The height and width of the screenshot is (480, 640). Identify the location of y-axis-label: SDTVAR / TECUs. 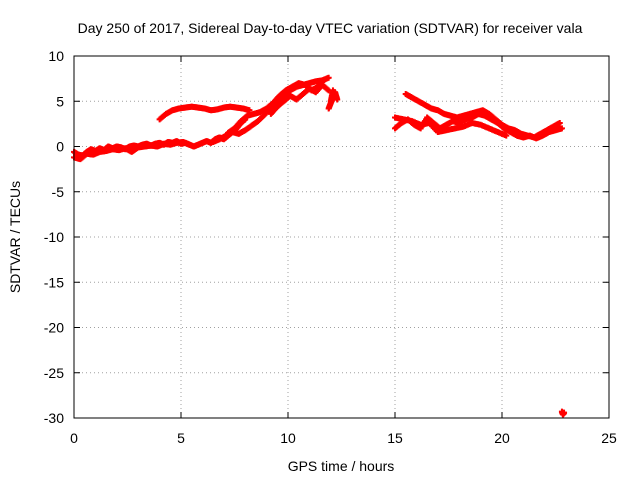
(15, 237).